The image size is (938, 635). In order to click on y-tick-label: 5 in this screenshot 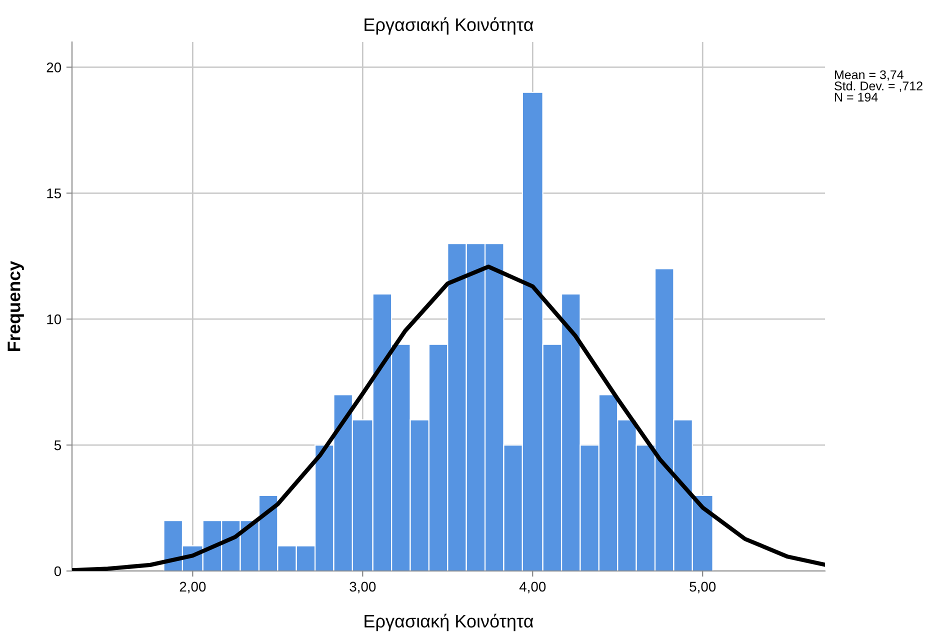, I will do `click(57, 445)`.